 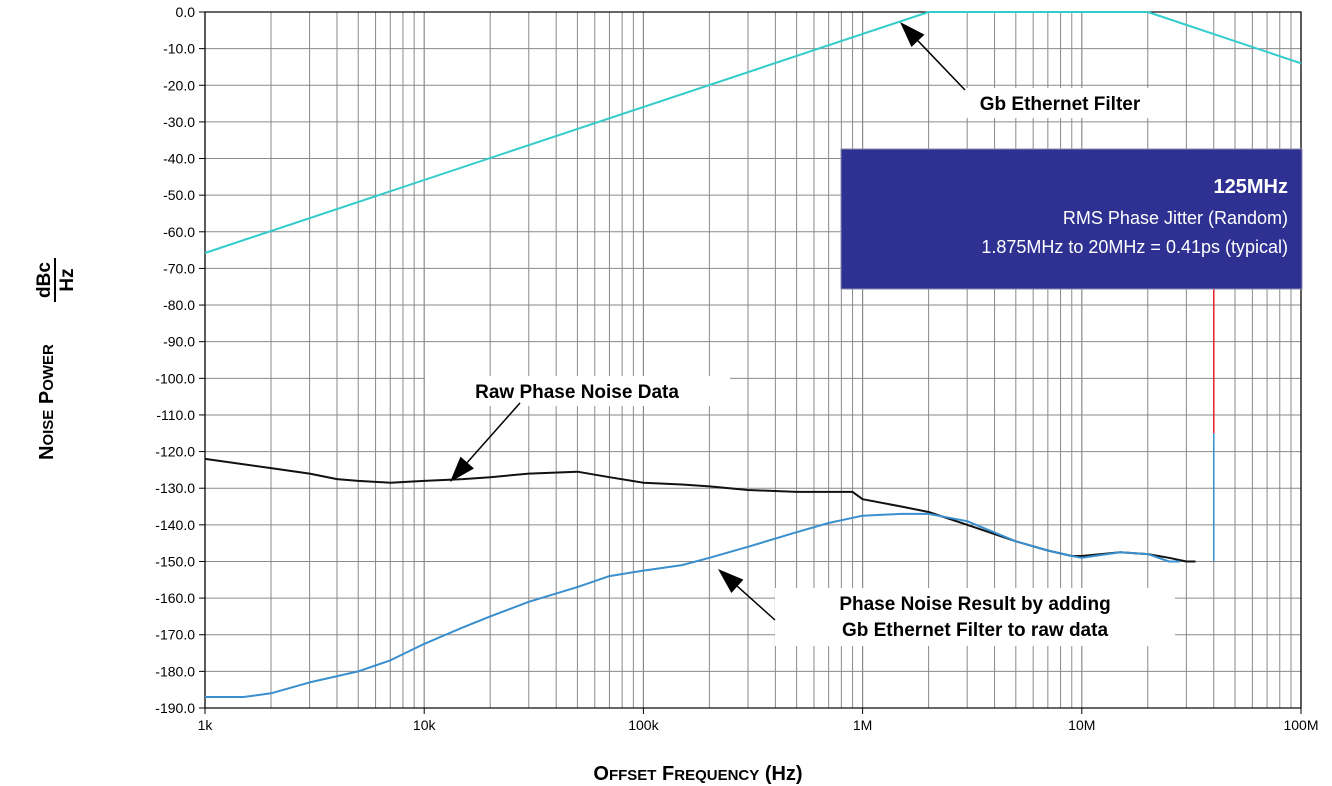 What do you see at coordinates (44, 280) in the screenshot?
I see `y-title-unit-numerator: dBc` at bounding box center [44, 280].